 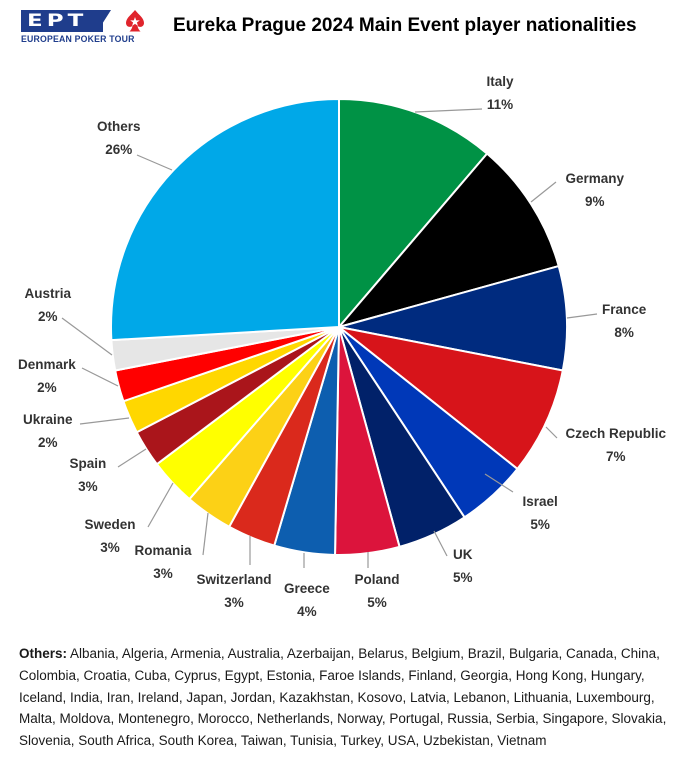 I want to click on slice-percent: 4%, so click(x=307, y=611).